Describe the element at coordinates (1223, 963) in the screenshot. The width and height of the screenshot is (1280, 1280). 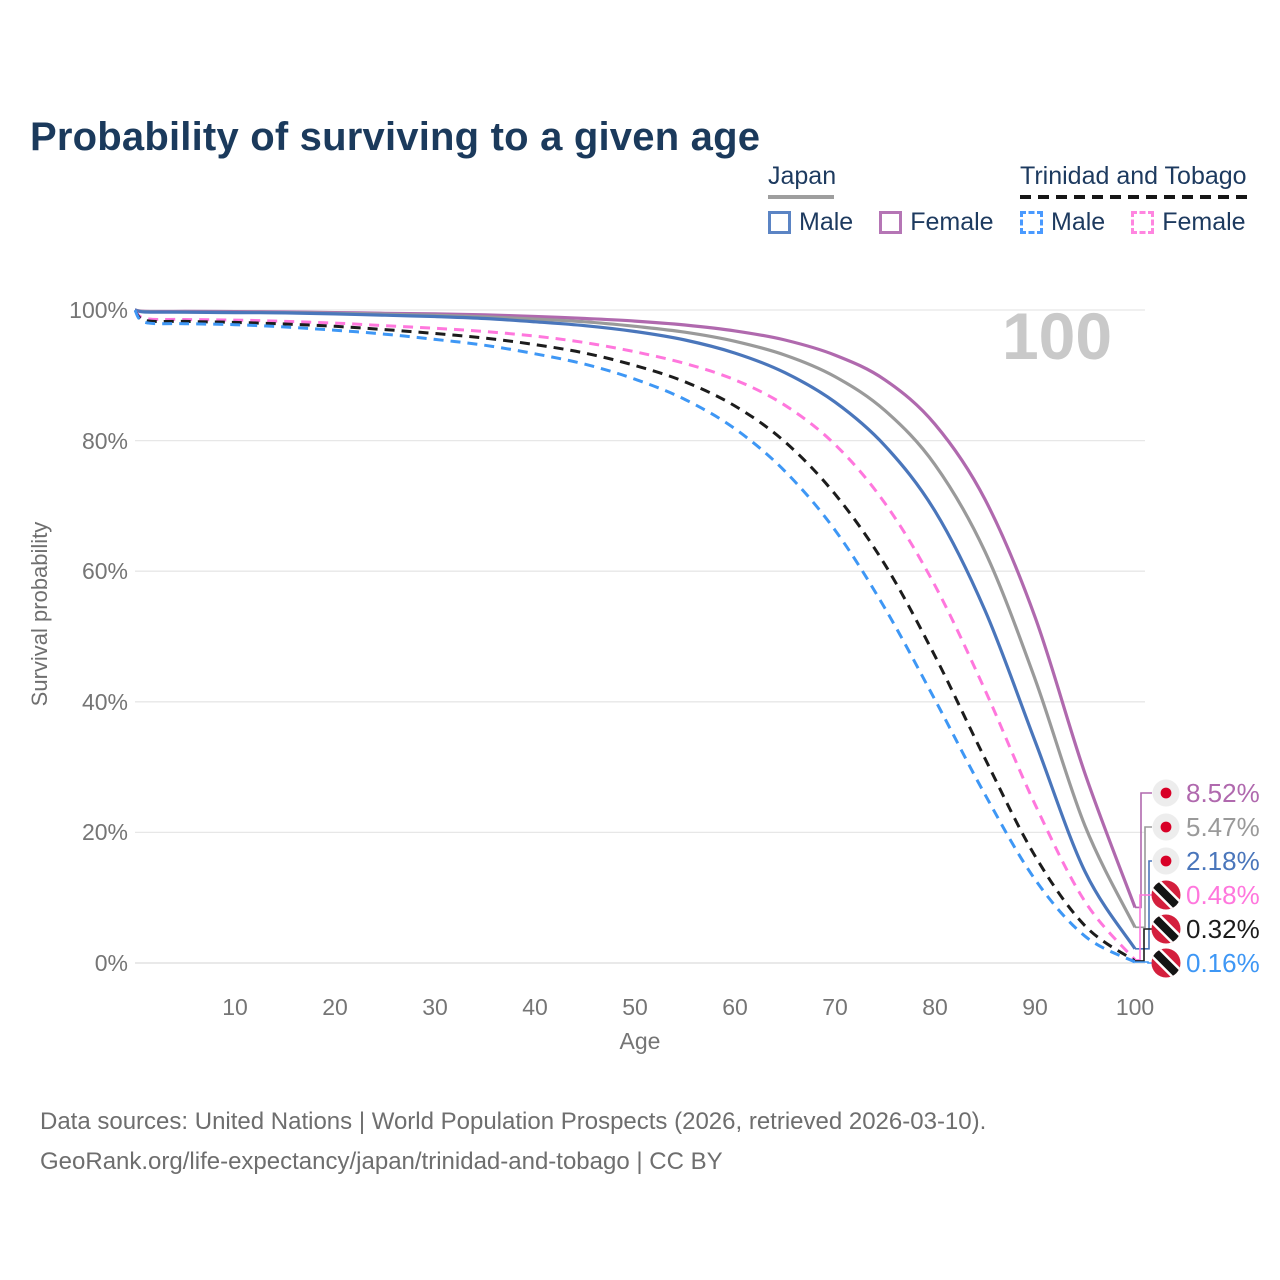
I see `end-value-label-trinidad-male: 0.16%` at that location.